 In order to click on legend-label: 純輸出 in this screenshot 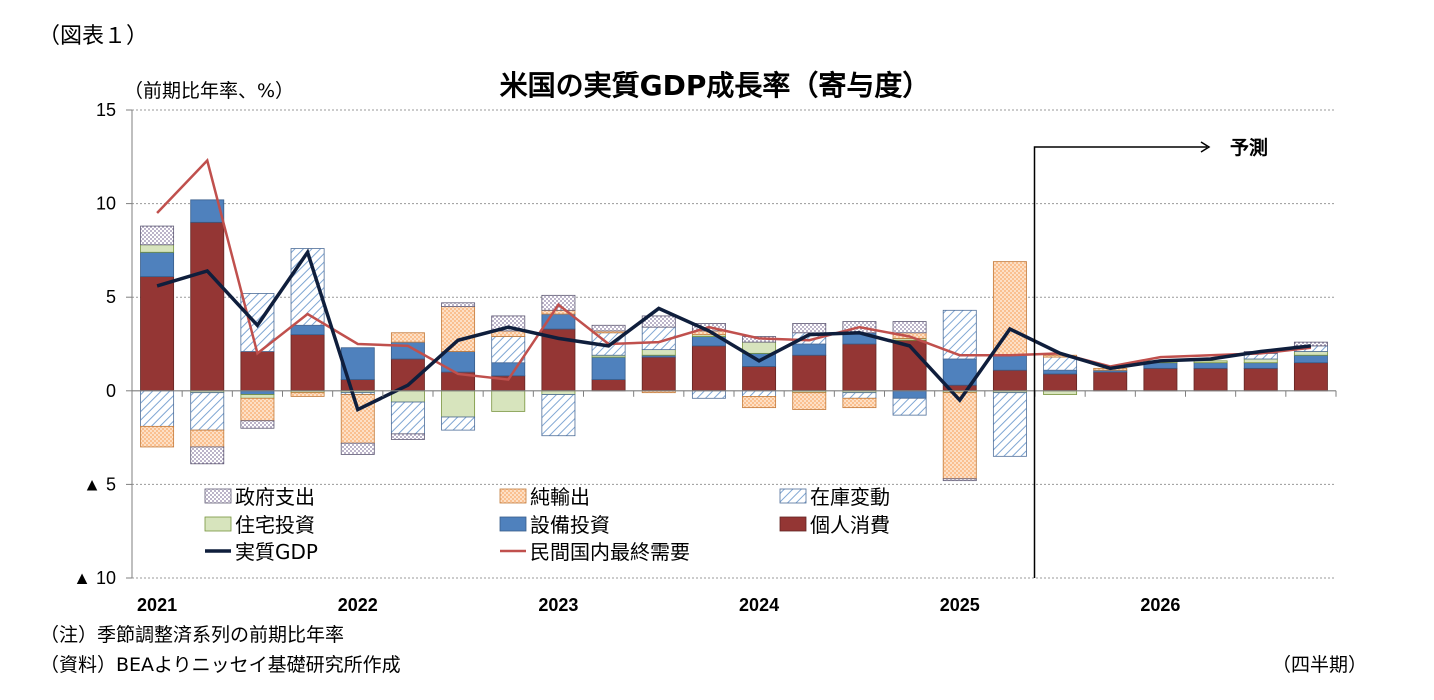, I will do `click(560, 497)`.